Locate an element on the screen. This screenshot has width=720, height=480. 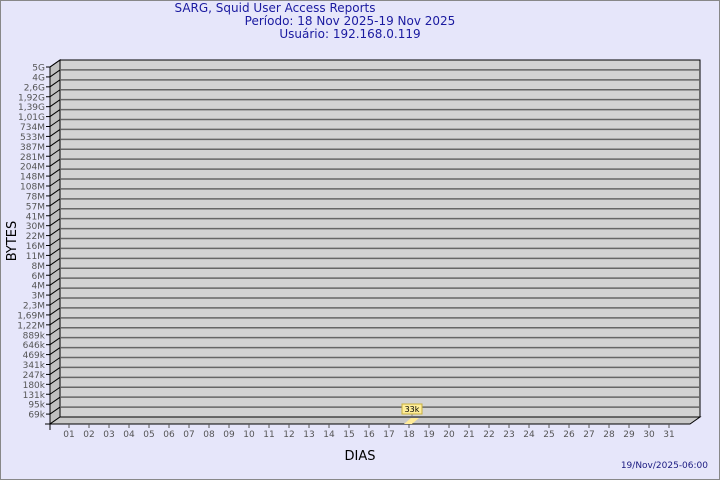
y-axis-label: BYTES is located at coordinates (12, 241).